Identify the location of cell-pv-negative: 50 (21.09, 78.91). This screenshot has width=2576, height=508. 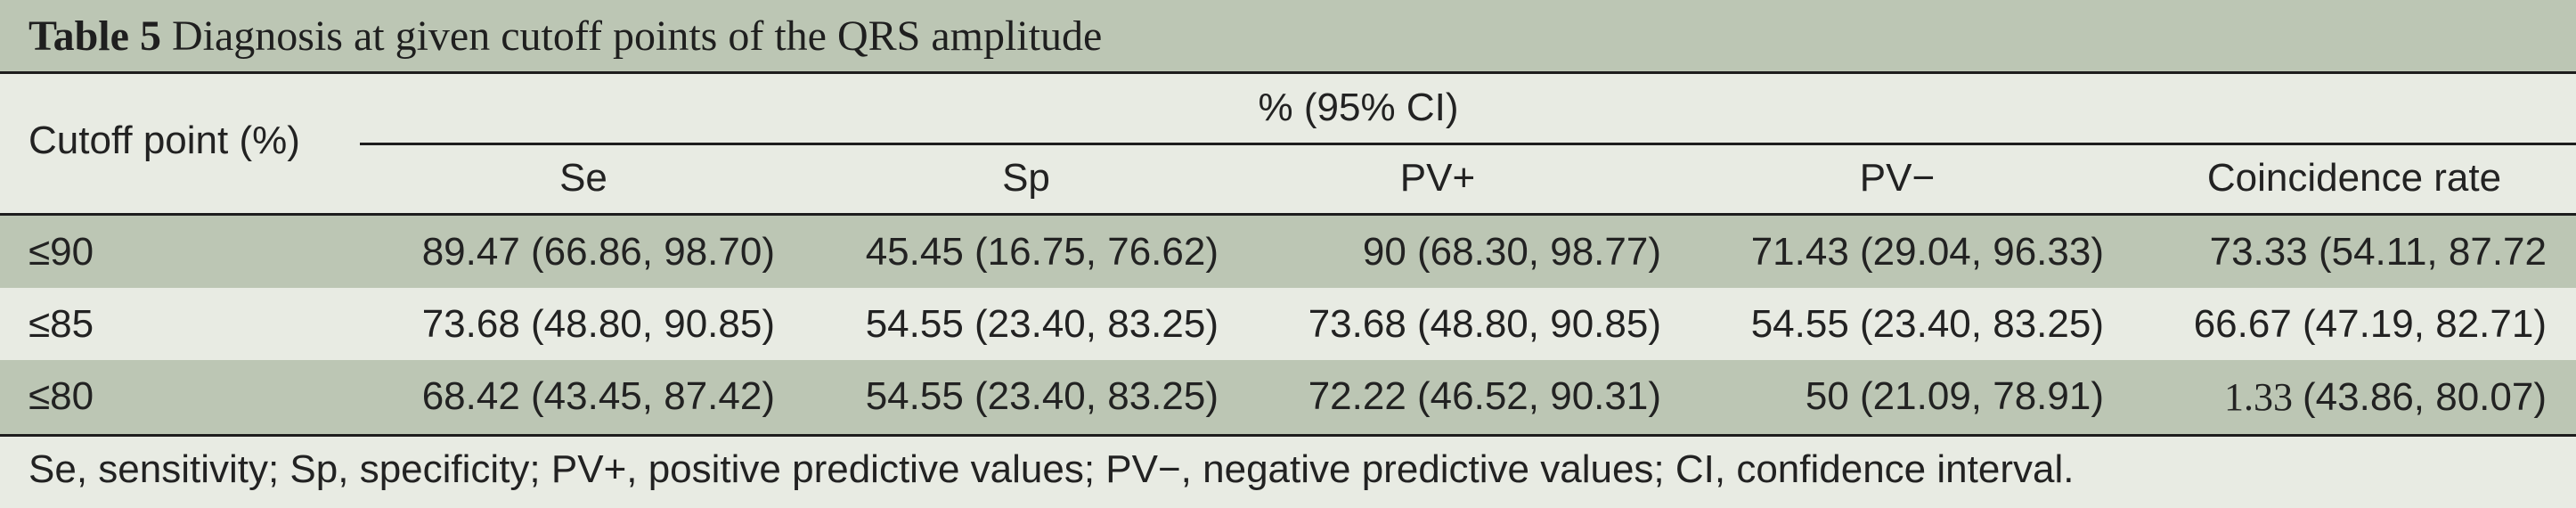
(1955, 396).